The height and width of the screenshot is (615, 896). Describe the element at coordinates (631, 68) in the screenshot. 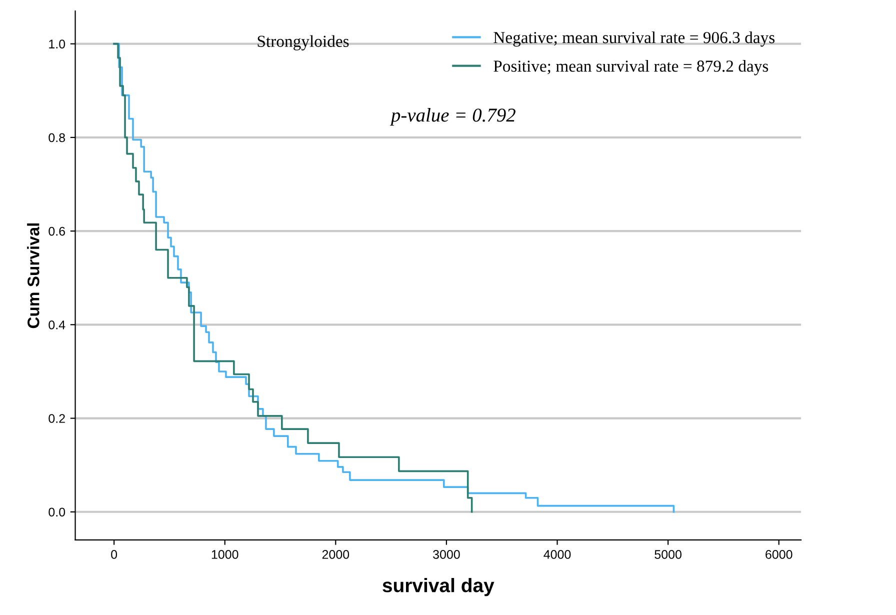

I see `legend-label: Positive; mean survival rate = 879.2 days` at that location.